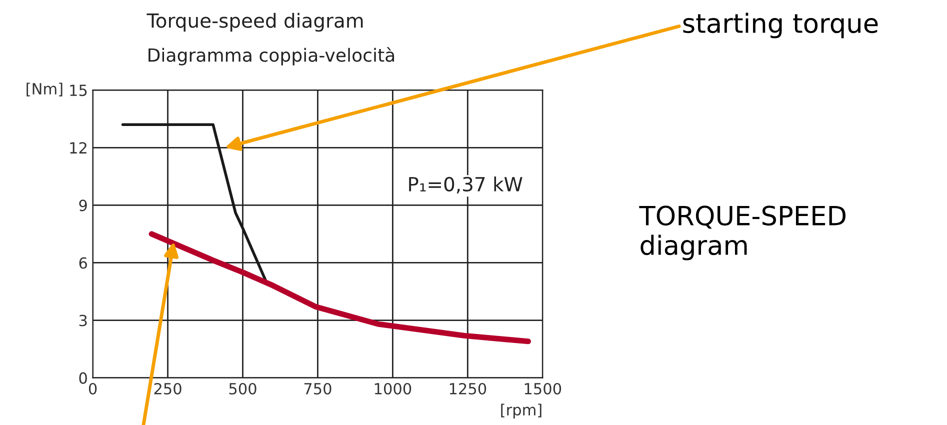 This screenshot has width=947, height=425. Describe the element at coordinates (78, 90) in the screenshot. I see `y-tick-label: 15` at that location.